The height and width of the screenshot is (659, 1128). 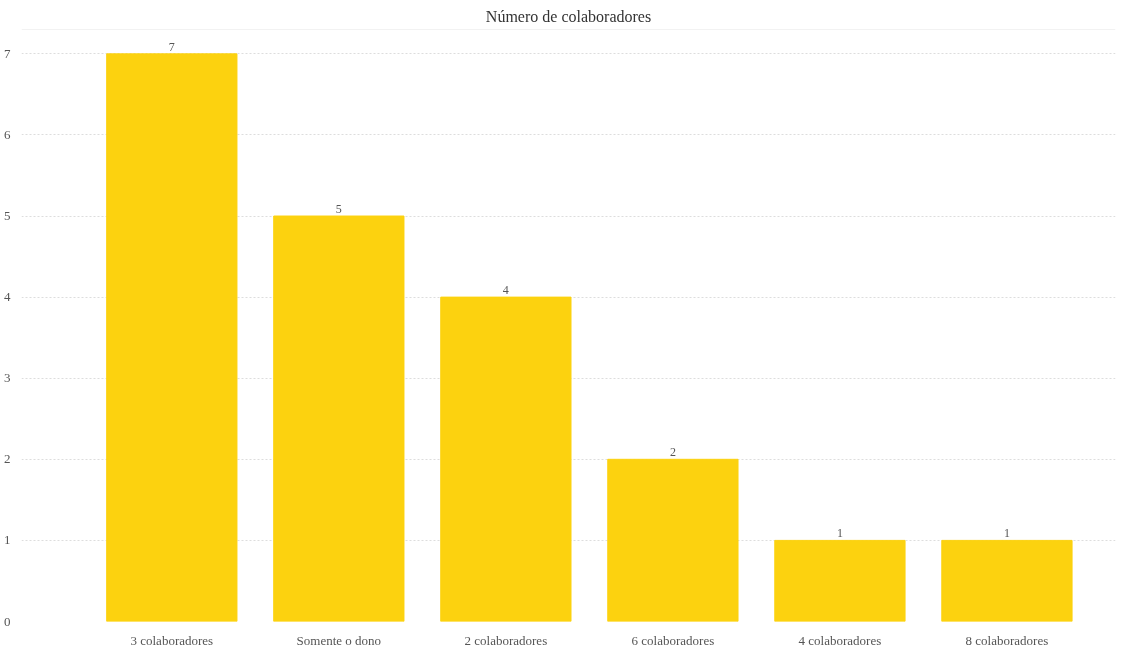 I want to click on x-tick-label: 4 colaboradores, so click(x=840, y=640).